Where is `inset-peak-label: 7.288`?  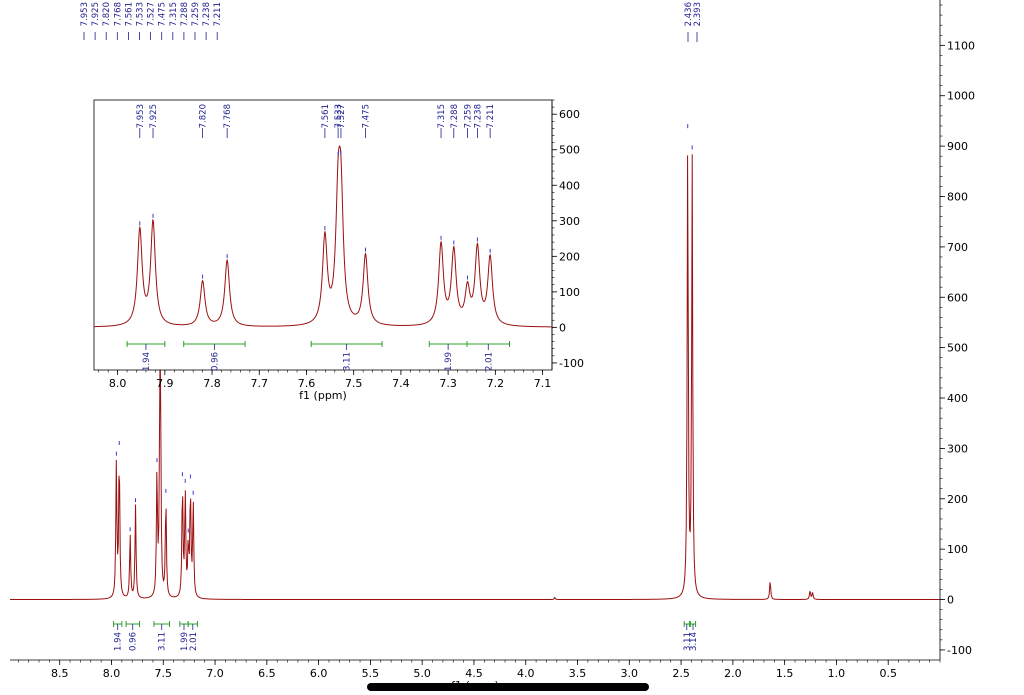 inset-peak-label: 7.288 is located at coordinates (455, 116).